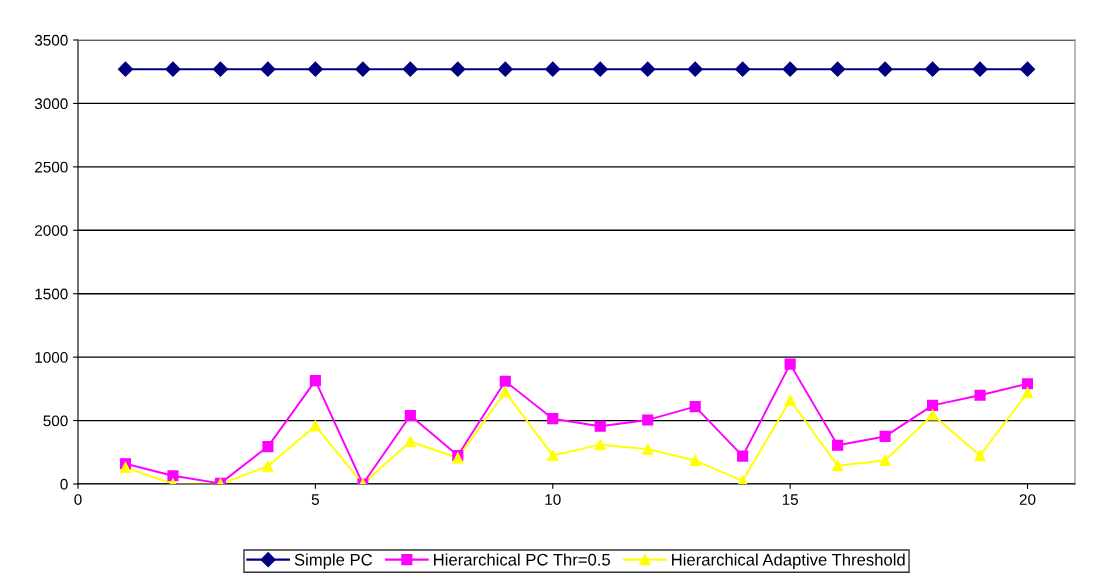 The height and width of the screenshot is (580, 1093). I want to click on legend-label: Simple PC, so click(333, 561).